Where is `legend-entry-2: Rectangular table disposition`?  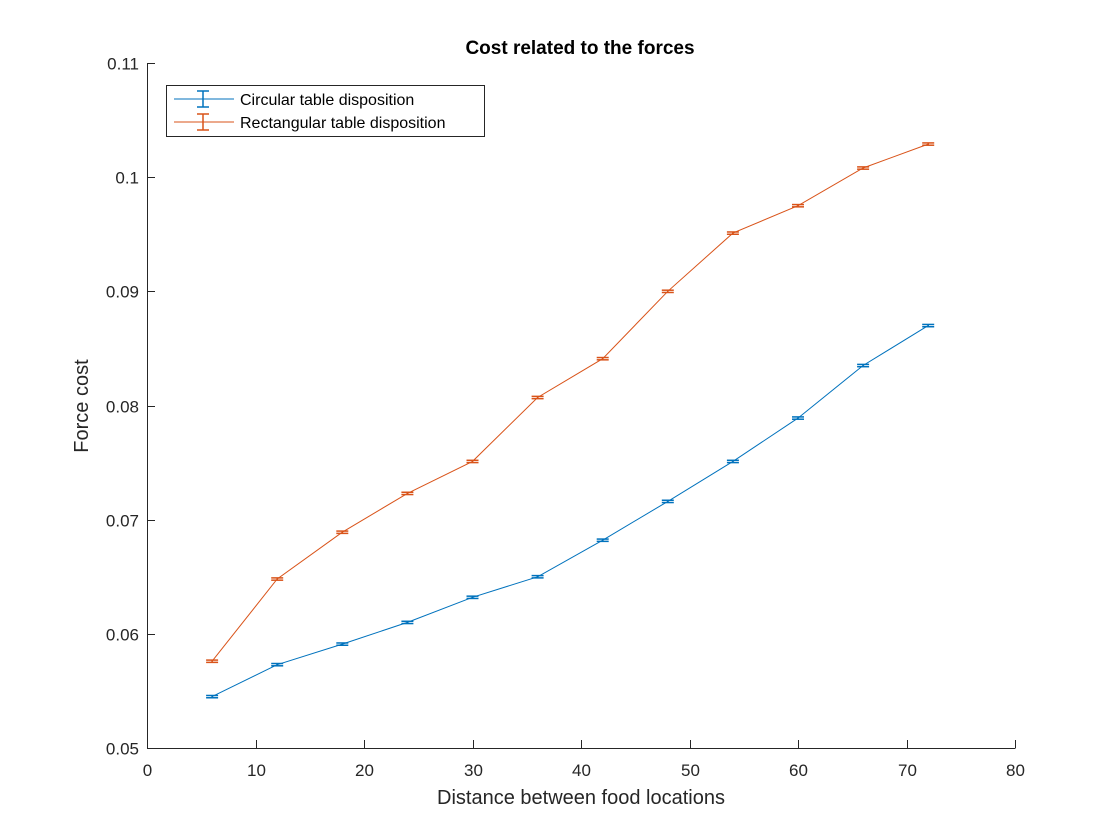 legend-entry-2: Rectangular table disposition is located at coordinates (309, 122).